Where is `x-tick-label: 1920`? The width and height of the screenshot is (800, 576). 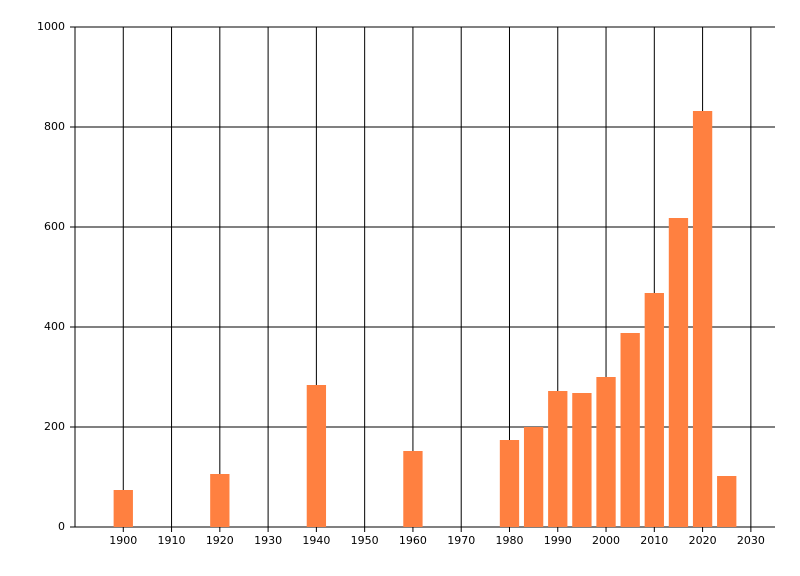 x-tick-label: 1920 is located at coordinates (220, 540).